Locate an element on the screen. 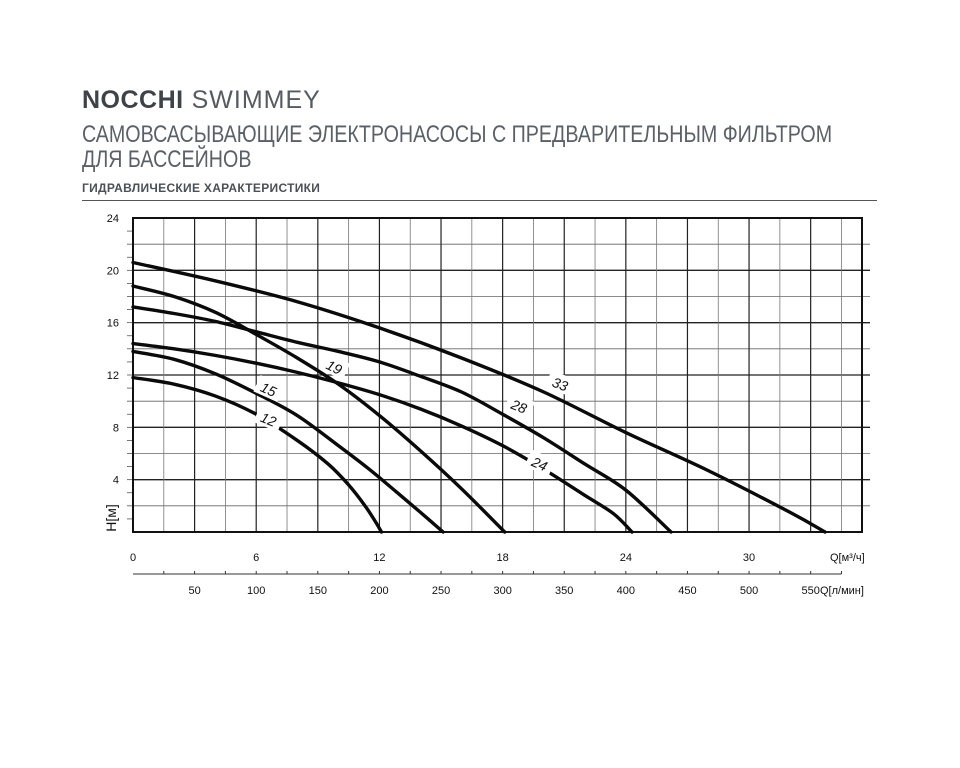 This screenshot has height=768, width=960. x2-tick-label: 100 is located at coordinates (256, 591).